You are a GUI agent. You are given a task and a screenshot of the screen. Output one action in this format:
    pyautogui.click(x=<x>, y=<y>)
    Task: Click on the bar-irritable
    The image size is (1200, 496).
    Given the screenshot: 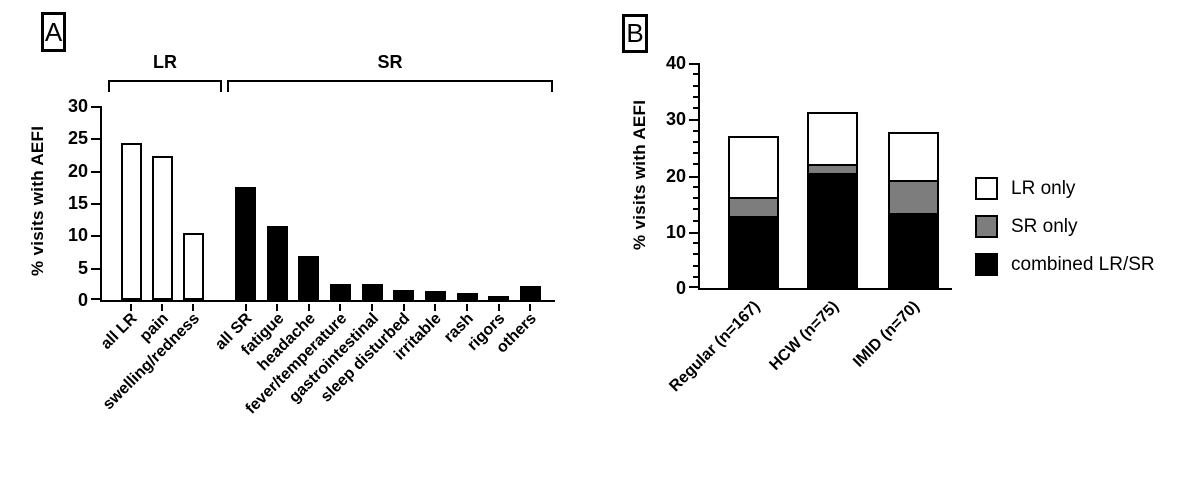 What is the action you would take?
    pyautogui.click(x=435, y=295)
    